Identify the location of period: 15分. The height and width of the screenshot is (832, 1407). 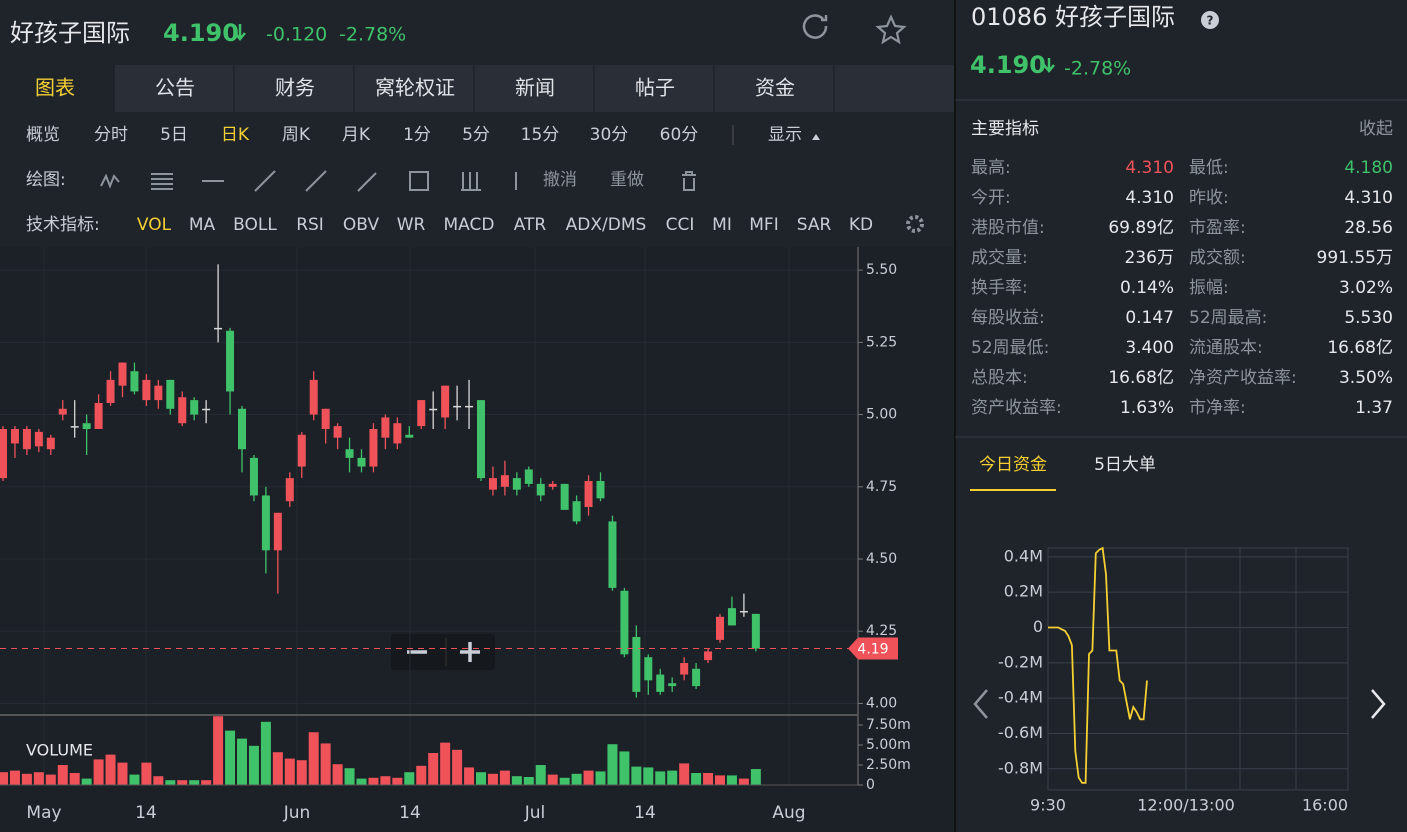
(540, 135).